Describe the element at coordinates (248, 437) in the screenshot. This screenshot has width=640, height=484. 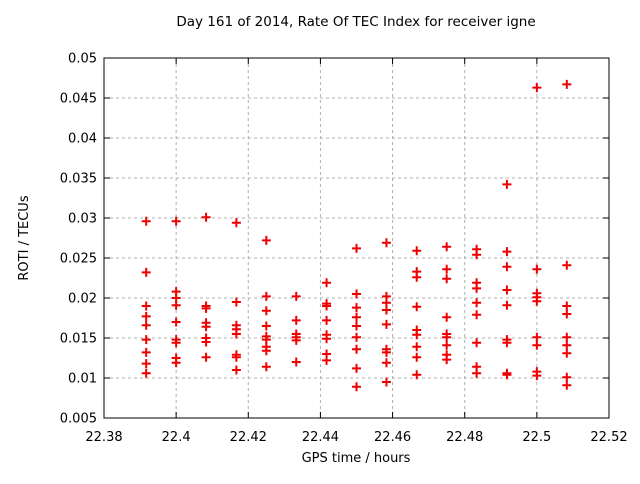
I see `x-tick-label: 22.42` at that location.